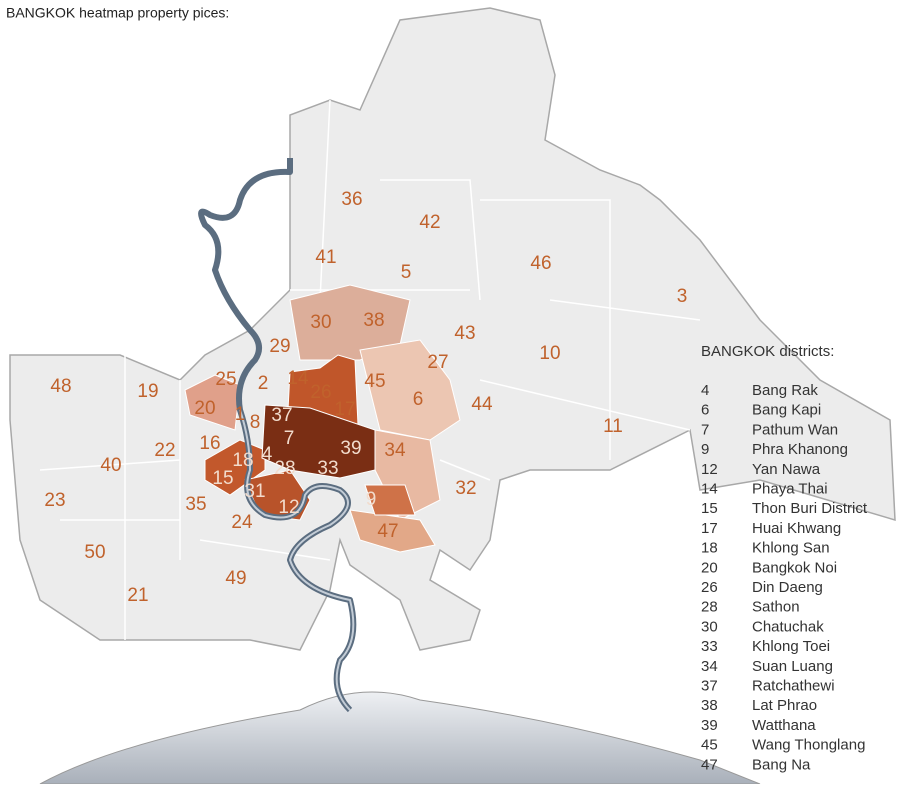 Image resolution: width=908 pixels, height=789 pixels. Describe the element at coordinates (709, 764) in the screenshot. I see `legend-number: 47` at that location.